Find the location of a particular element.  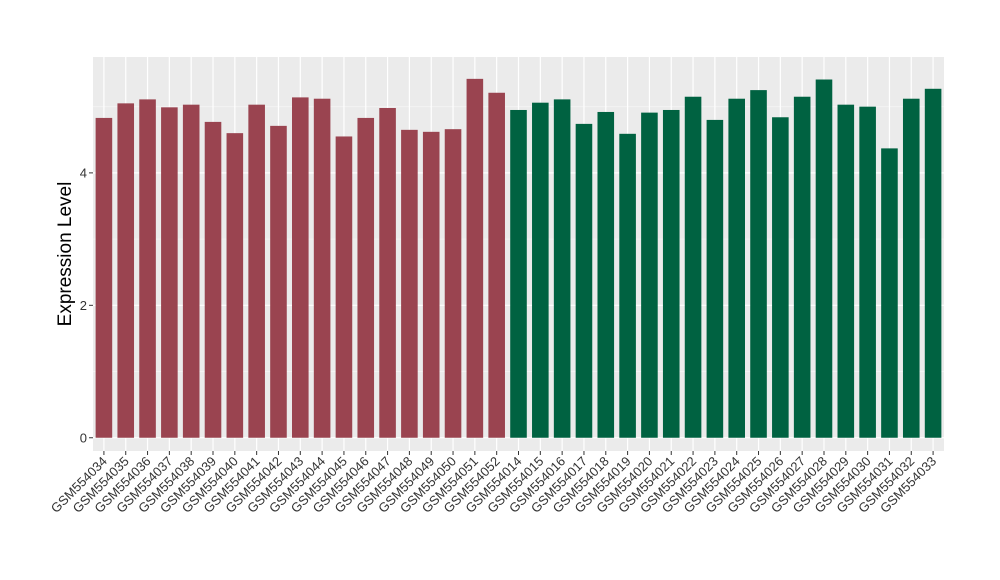

y-axis: 0 2 4 is located at coordinates (86, 305).